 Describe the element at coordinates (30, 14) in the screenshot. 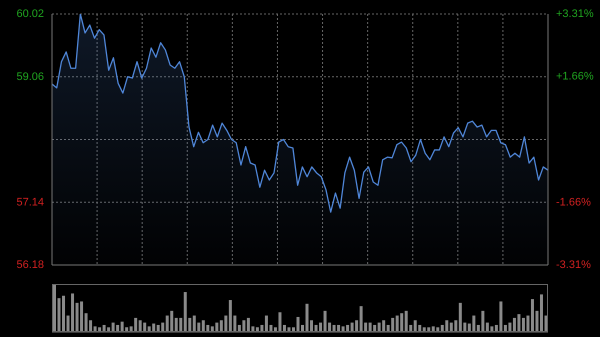

I see `y-tick-label: 60.02` at that location.